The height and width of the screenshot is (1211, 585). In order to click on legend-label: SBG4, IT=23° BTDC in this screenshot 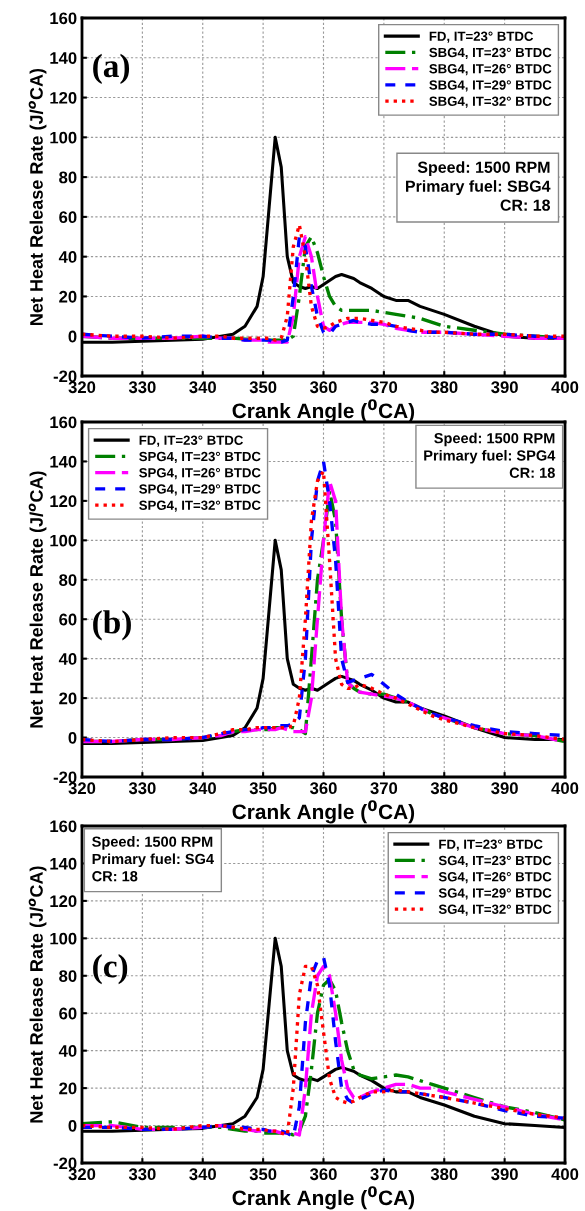, I will do `click(490, 53)`.